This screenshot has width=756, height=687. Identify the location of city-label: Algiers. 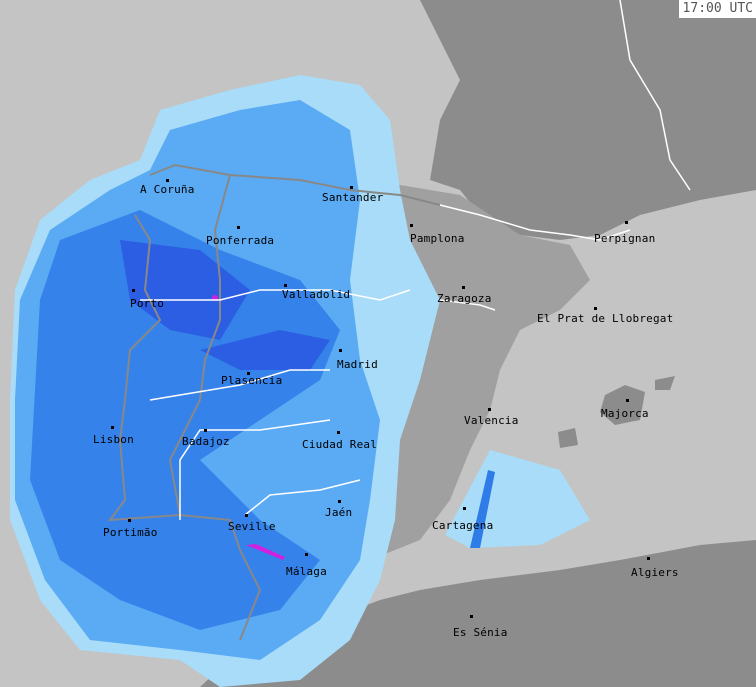
(655, 572).